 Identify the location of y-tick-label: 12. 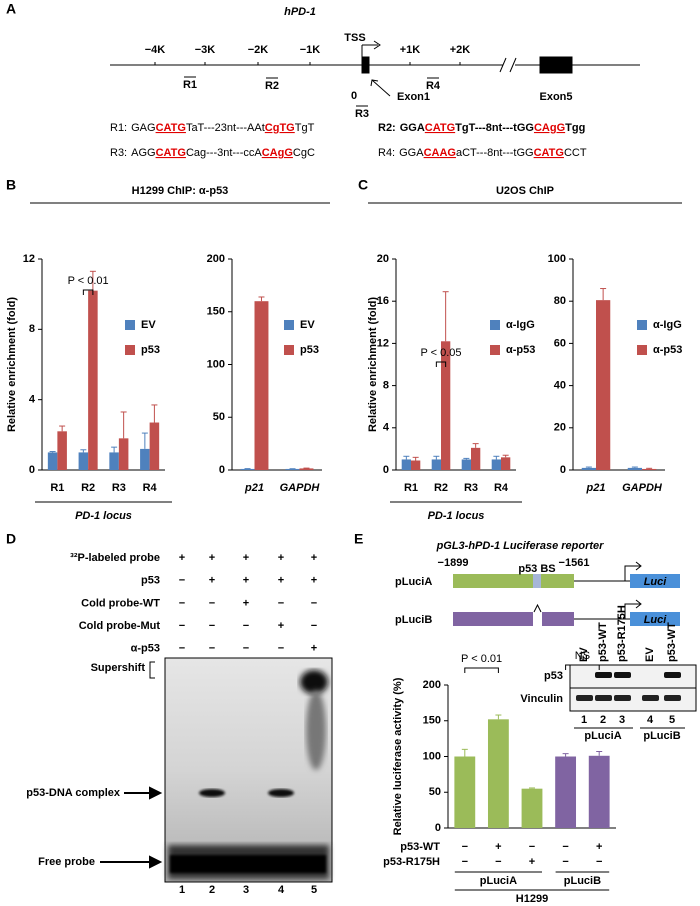
(29, 259).